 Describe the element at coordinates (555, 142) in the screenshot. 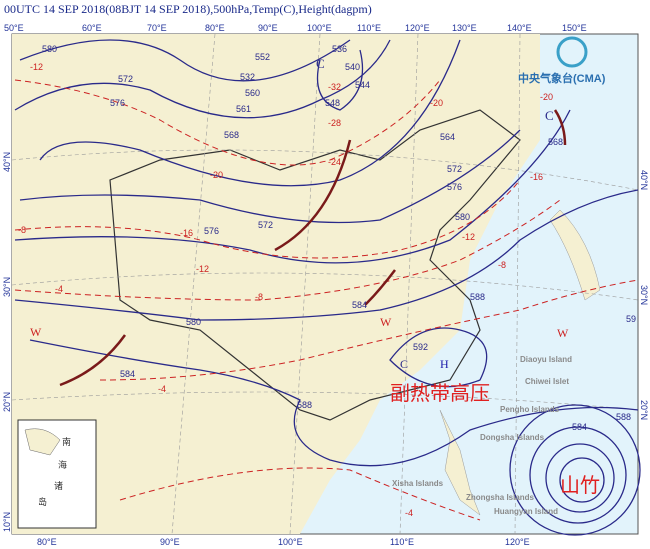

I see `height-label: 568` at that location.